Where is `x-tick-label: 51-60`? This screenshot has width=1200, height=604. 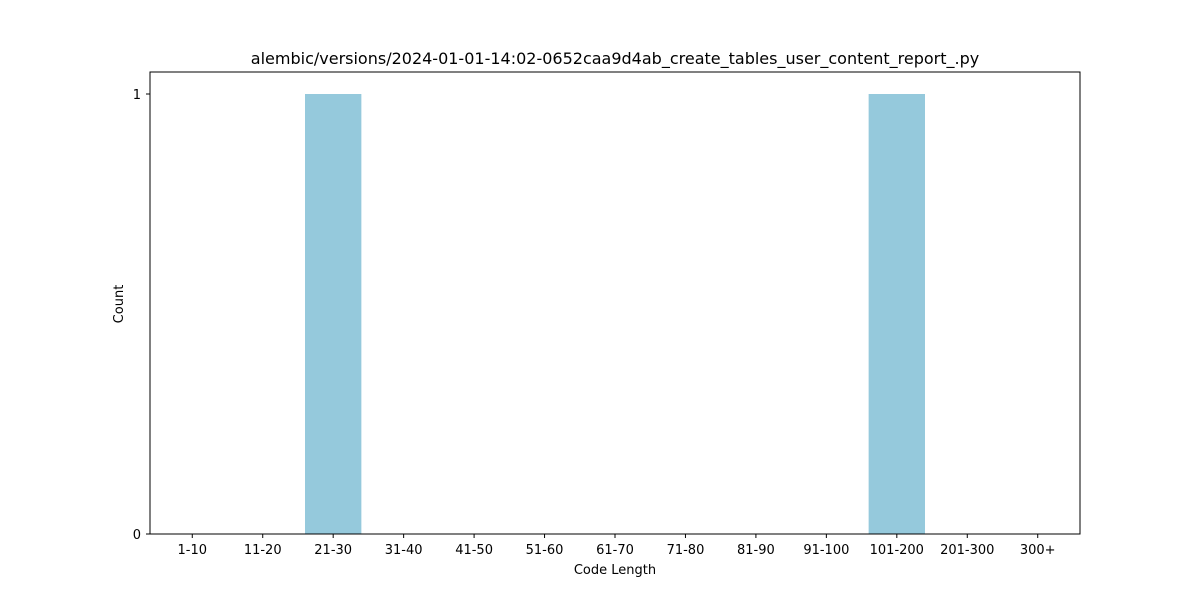
x-tick-label: 51-60 is located at coordinates (545, 550).